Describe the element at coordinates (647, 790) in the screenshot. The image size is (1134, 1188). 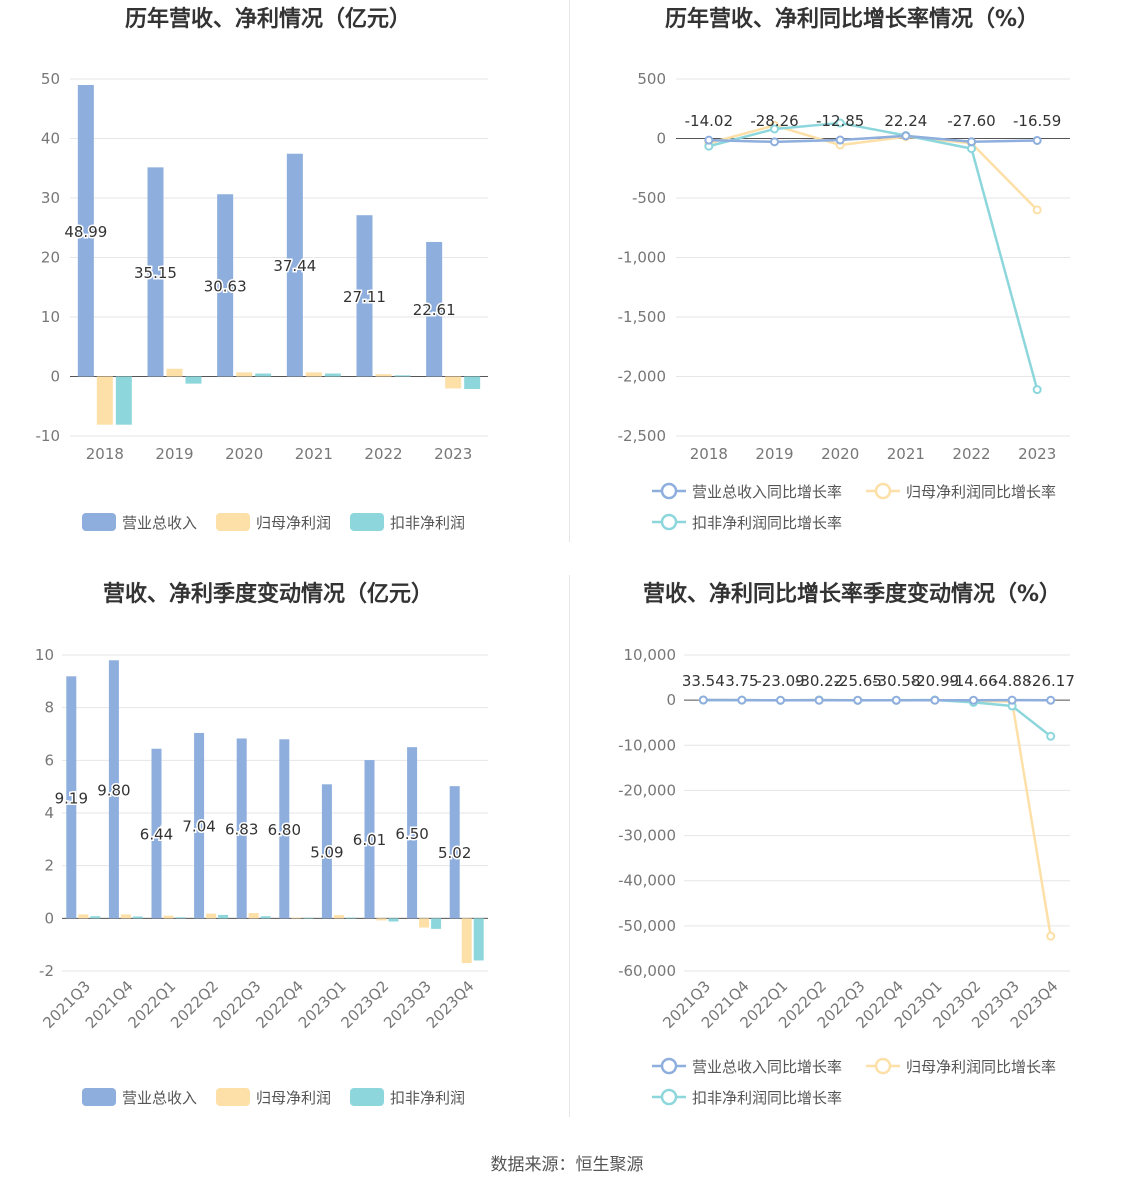
I see `y-tick-label: -20,000` at that location.